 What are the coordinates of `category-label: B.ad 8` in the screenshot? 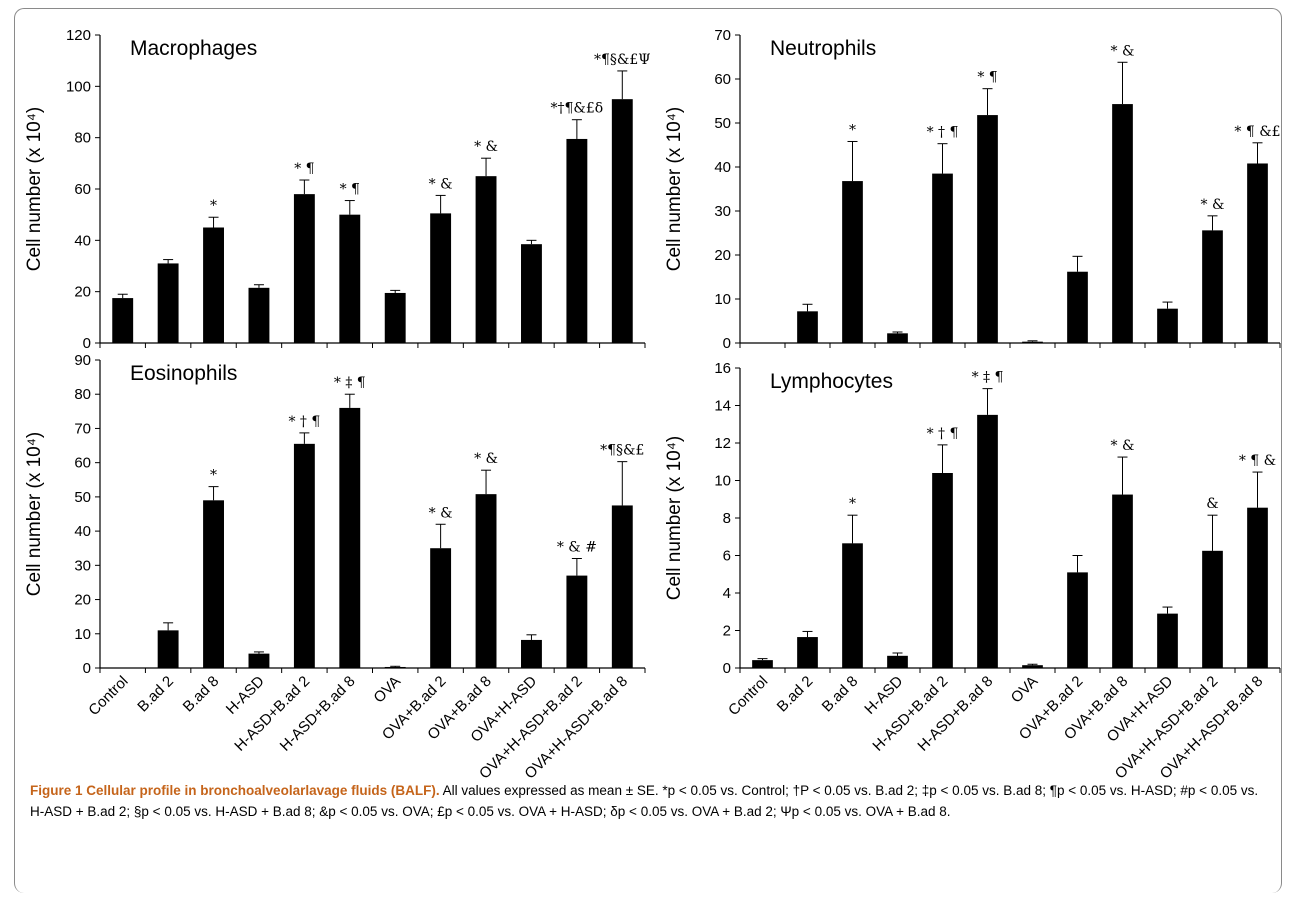 It's located at (201, 694).